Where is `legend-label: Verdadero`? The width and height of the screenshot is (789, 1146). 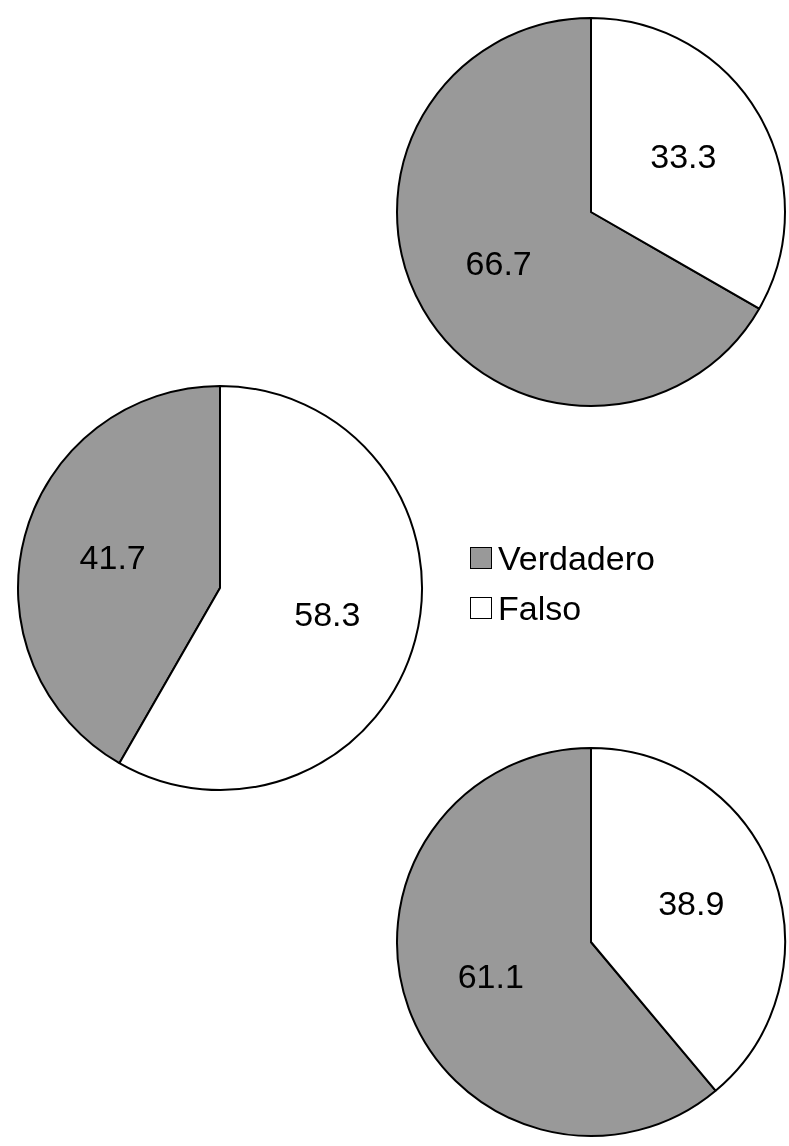
legend-label: Verdadero is located at coordinates (576, 558).